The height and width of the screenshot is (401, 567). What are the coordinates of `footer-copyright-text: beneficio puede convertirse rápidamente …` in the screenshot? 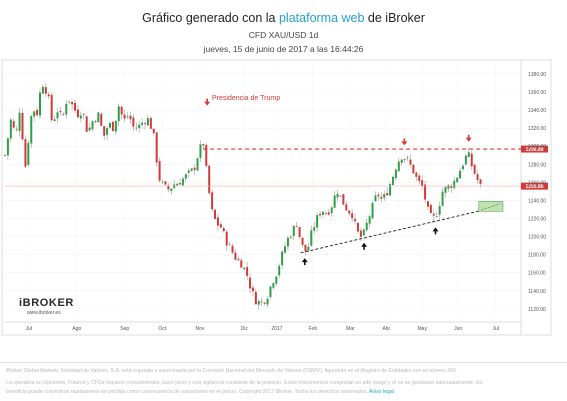 It's located at (187, 392).